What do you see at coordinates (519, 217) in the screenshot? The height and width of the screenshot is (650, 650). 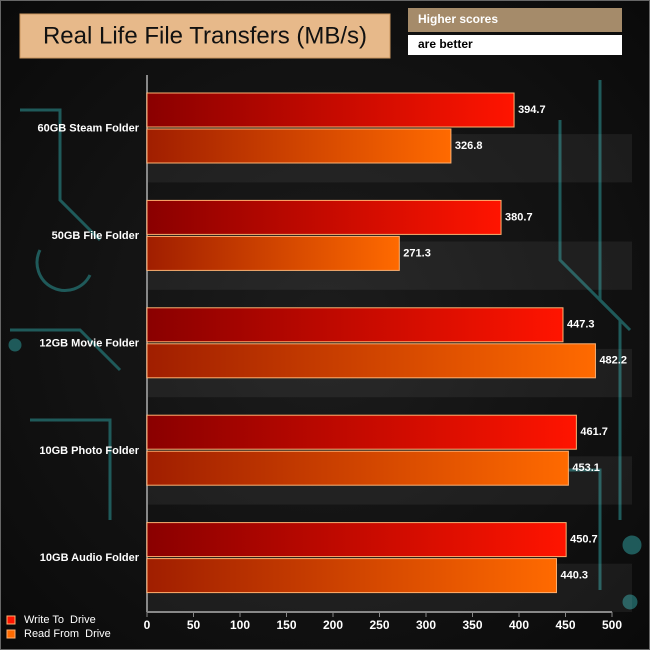 I see `value-label: 380.7` at bounding box center [519, 217].